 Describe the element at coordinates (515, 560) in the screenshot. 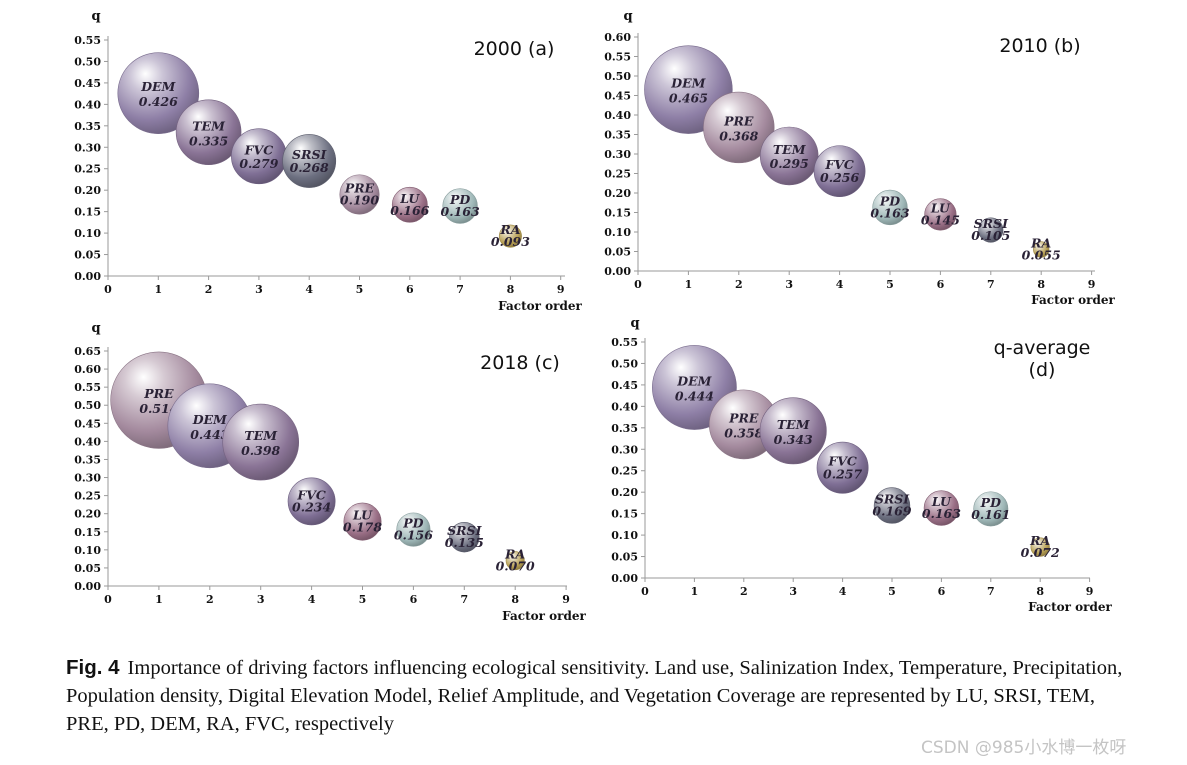

I see `bubble-ra: RA0.070` at that location.